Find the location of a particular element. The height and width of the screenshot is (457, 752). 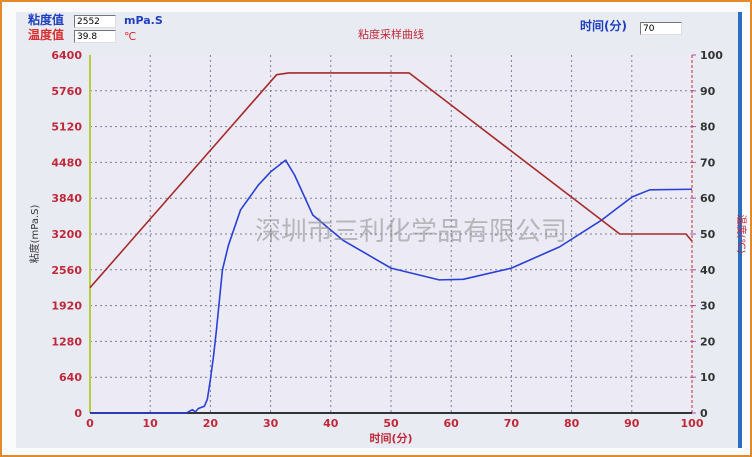

x-tick-label: 40 is located at coordinates (331, 423).